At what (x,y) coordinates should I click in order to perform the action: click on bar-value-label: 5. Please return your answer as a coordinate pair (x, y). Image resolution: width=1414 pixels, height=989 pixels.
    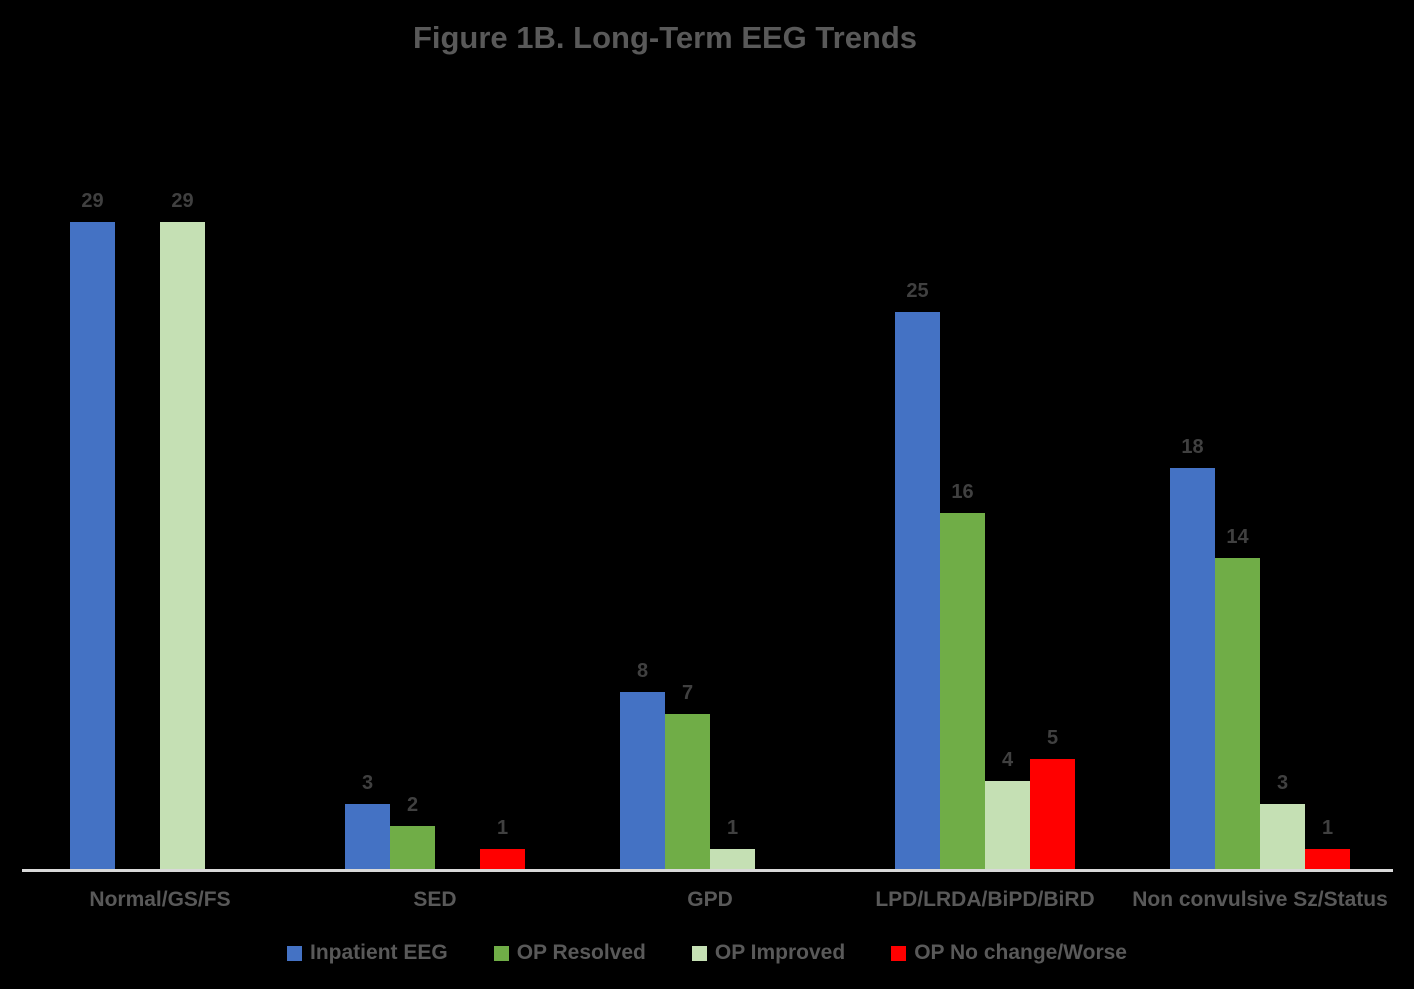
    Looking at the image, I should click on (1052, 738).